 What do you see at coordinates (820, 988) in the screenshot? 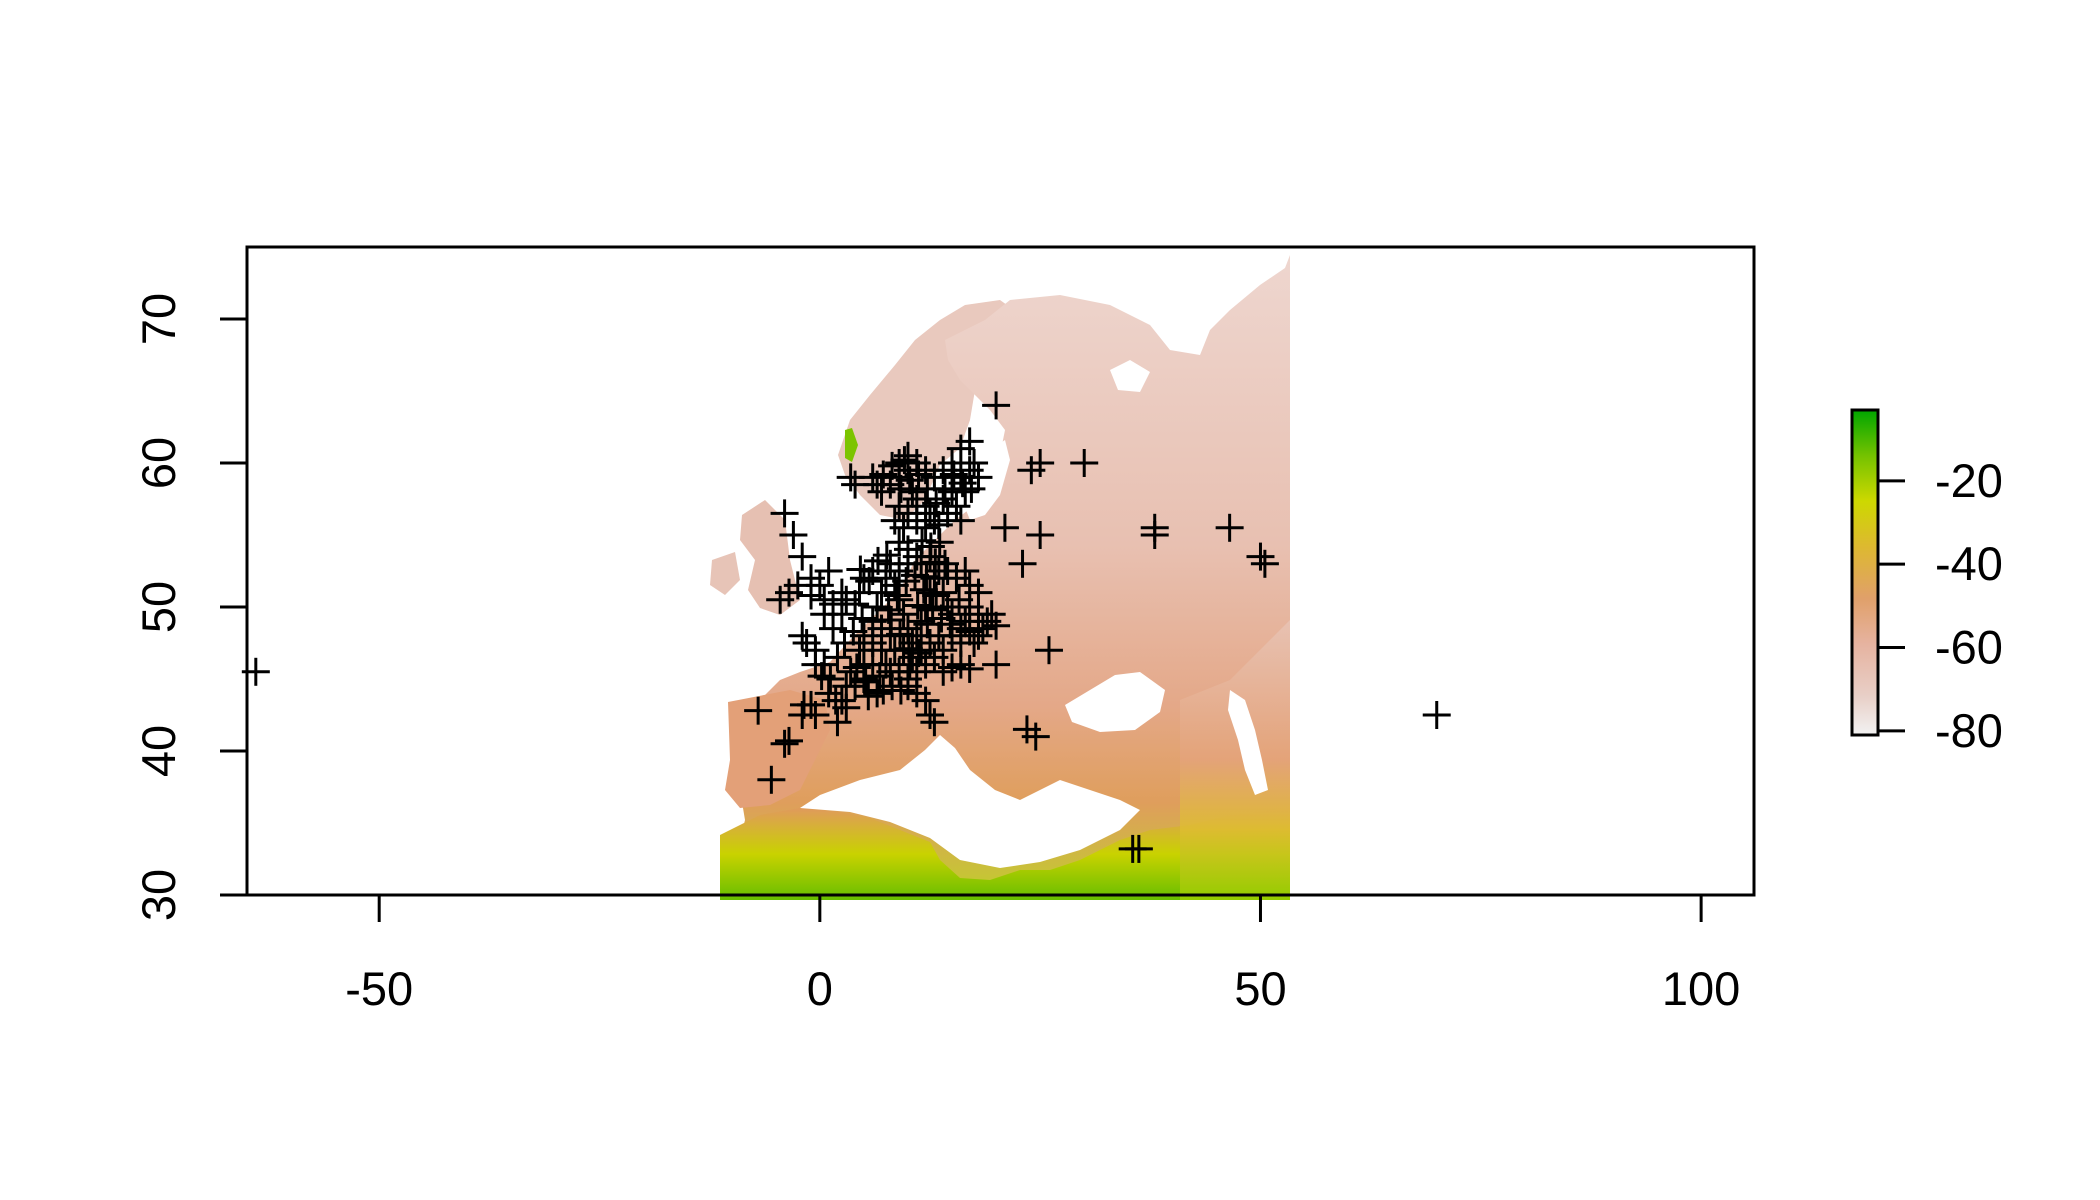
I see `x-tick-label: 0` at bounding box center [820, 988].